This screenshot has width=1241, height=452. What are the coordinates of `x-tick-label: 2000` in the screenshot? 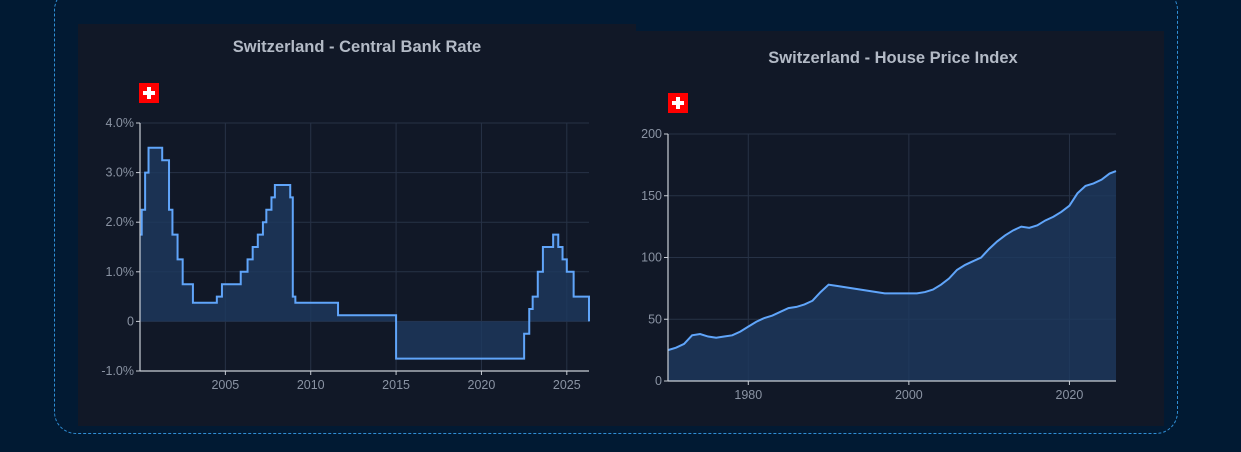 It's located at (909, 395).